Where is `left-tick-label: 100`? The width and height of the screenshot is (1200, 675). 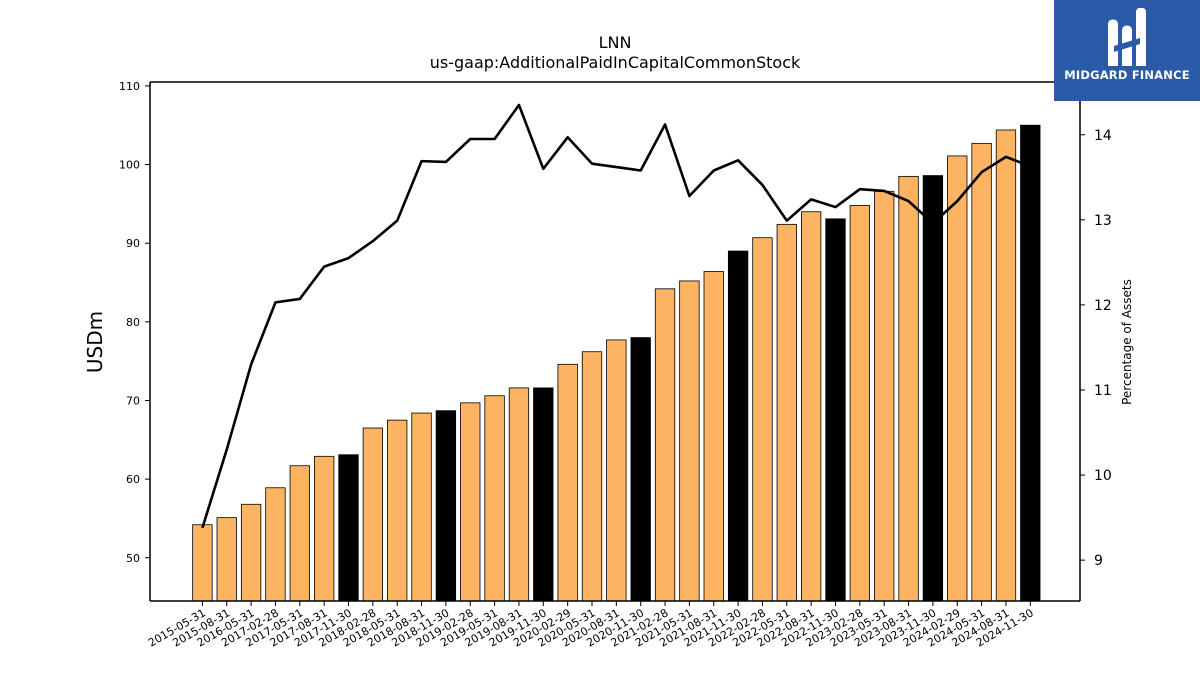 left-tick-label: 100 is located at coordinates (129, 165).